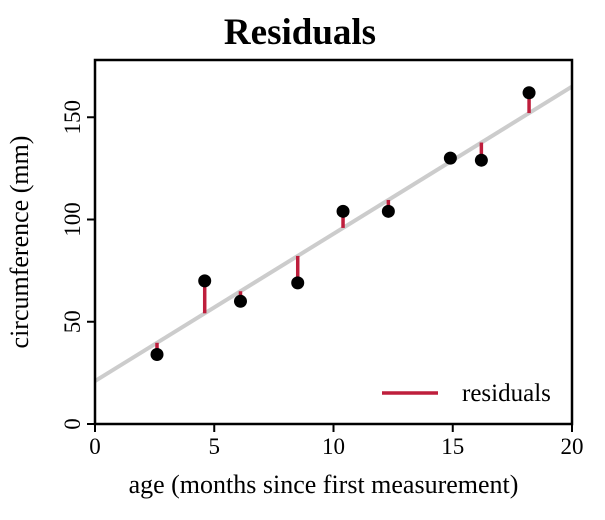  What do you see at coordinates (72, 219) in the screenshot?
I see `y-tick-label: 100` at bounding box center [72, 219].